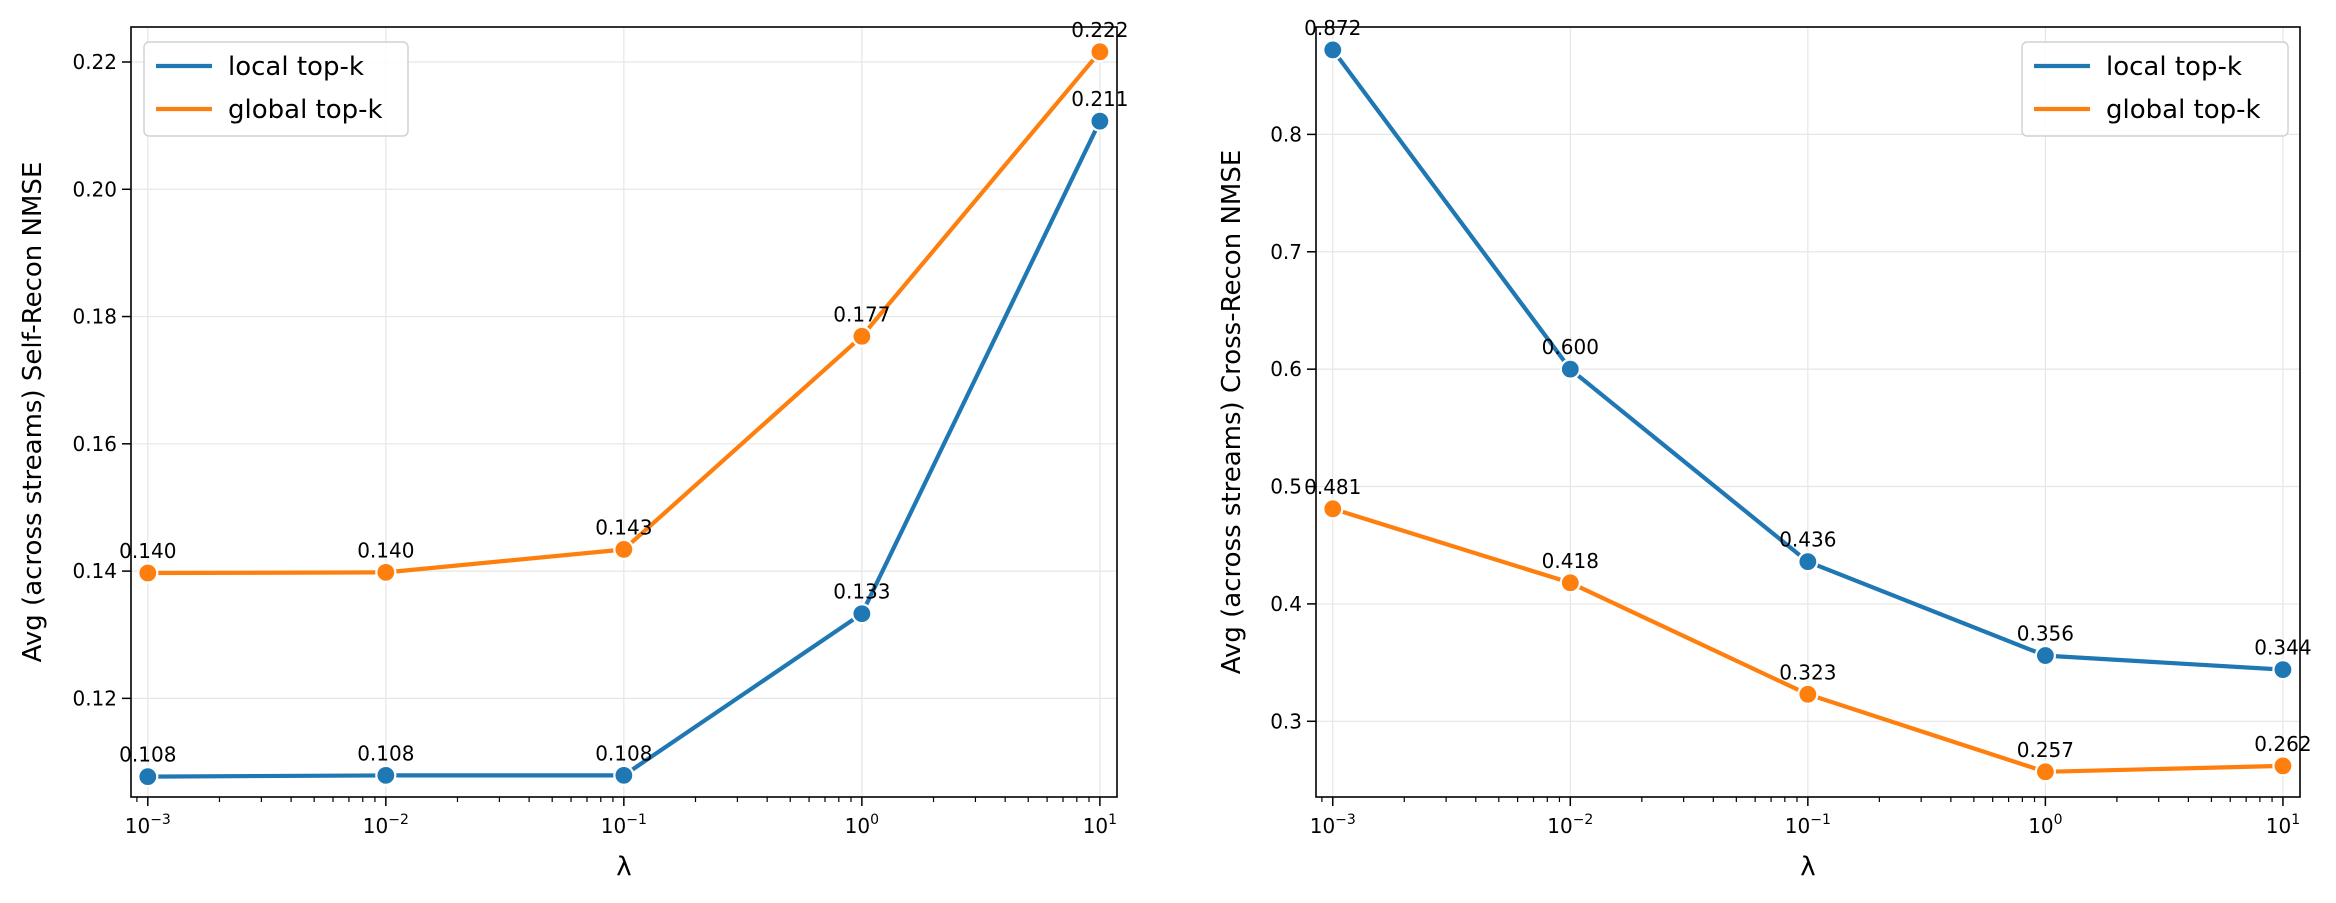  I want to click on data-label: 0.600, so click(1570, 347).